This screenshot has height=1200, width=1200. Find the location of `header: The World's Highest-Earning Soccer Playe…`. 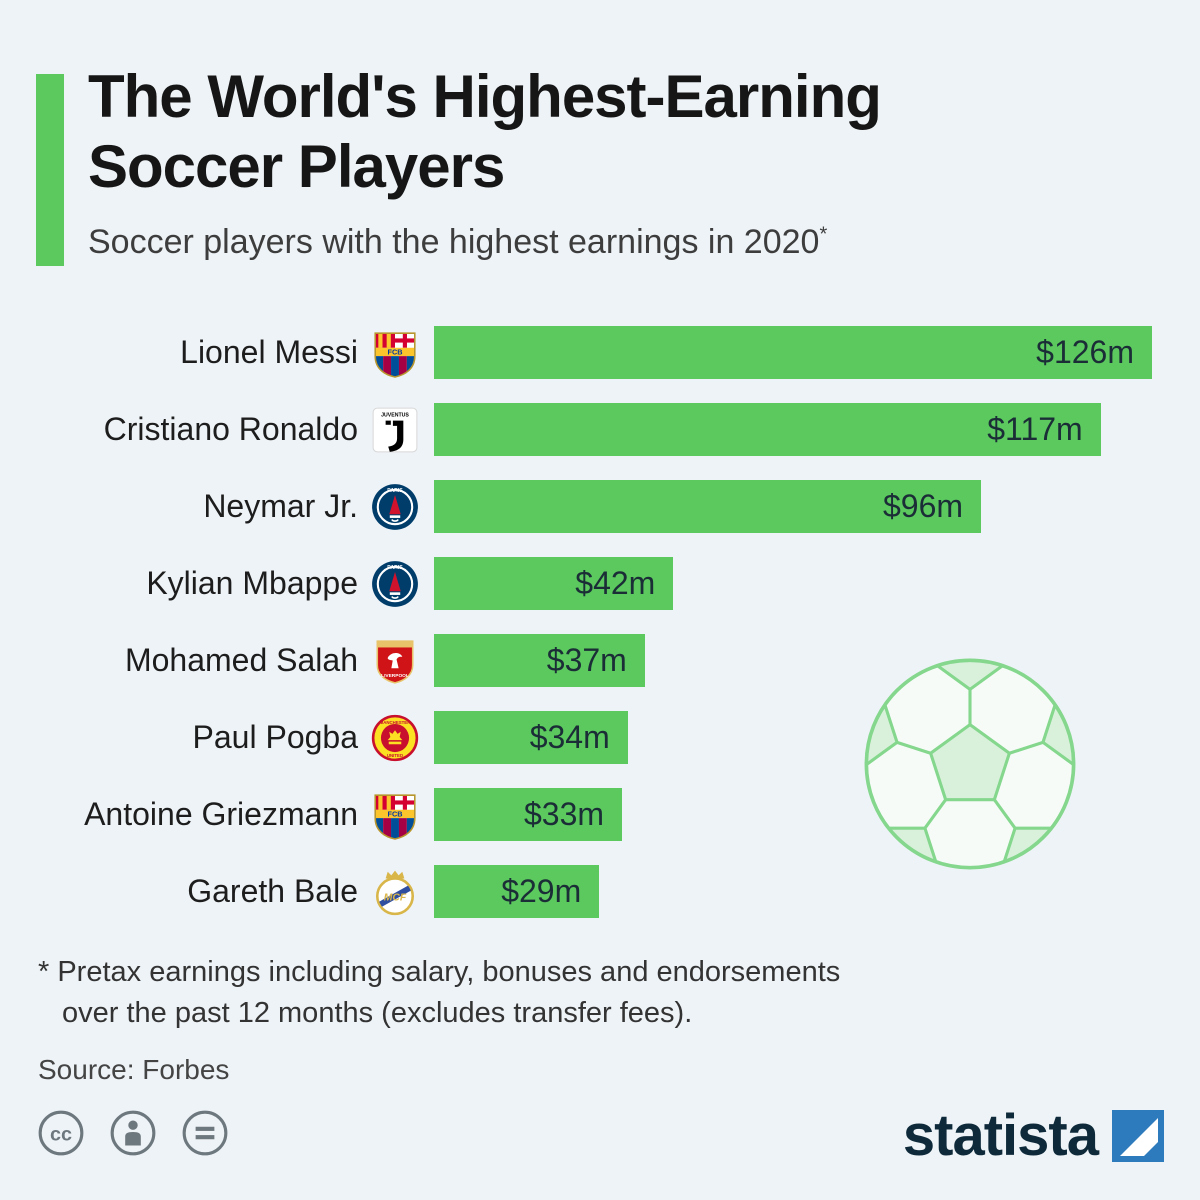

header: The World's Highest-Earning Soccer Playe… is located at coordinates (618, 162).